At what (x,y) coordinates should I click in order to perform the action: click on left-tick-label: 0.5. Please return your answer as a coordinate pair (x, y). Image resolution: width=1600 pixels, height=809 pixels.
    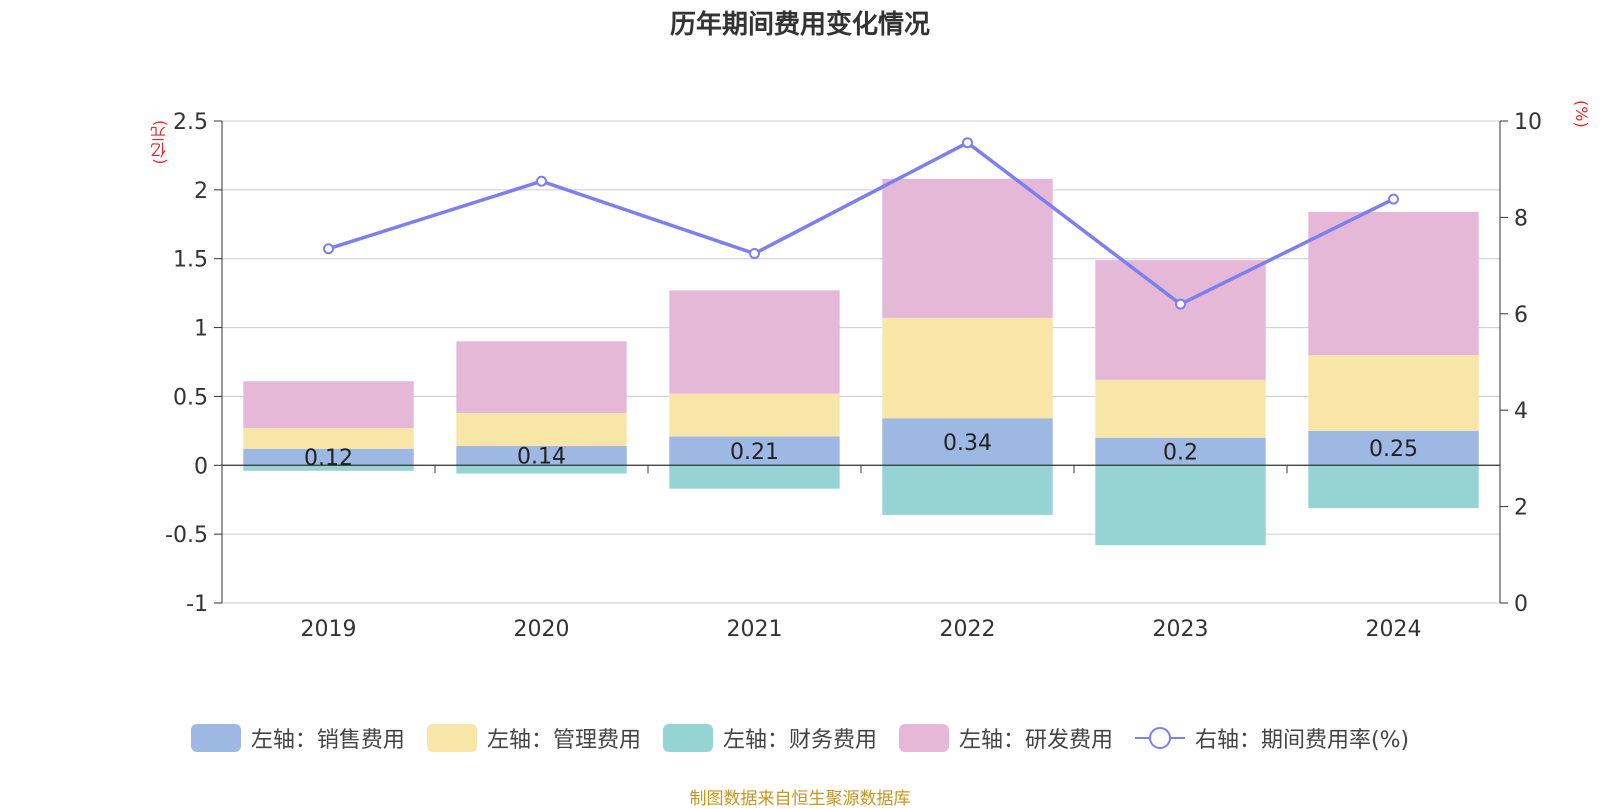
    Looking at the image, I should click on (190, 397).